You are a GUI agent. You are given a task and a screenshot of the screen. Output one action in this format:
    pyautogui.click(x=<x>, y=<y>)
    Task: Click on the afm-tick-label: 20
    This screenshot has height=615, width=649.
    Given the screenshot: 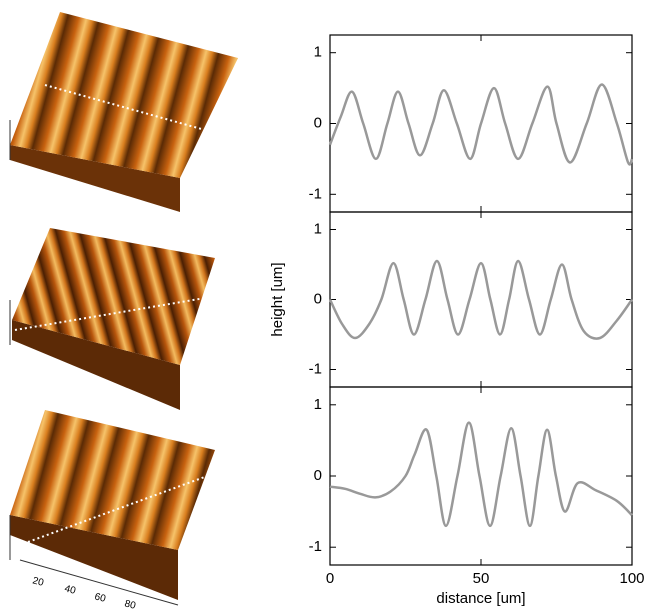 What is the action you would take?
    pyautogui.click(x=38, y=582)
    